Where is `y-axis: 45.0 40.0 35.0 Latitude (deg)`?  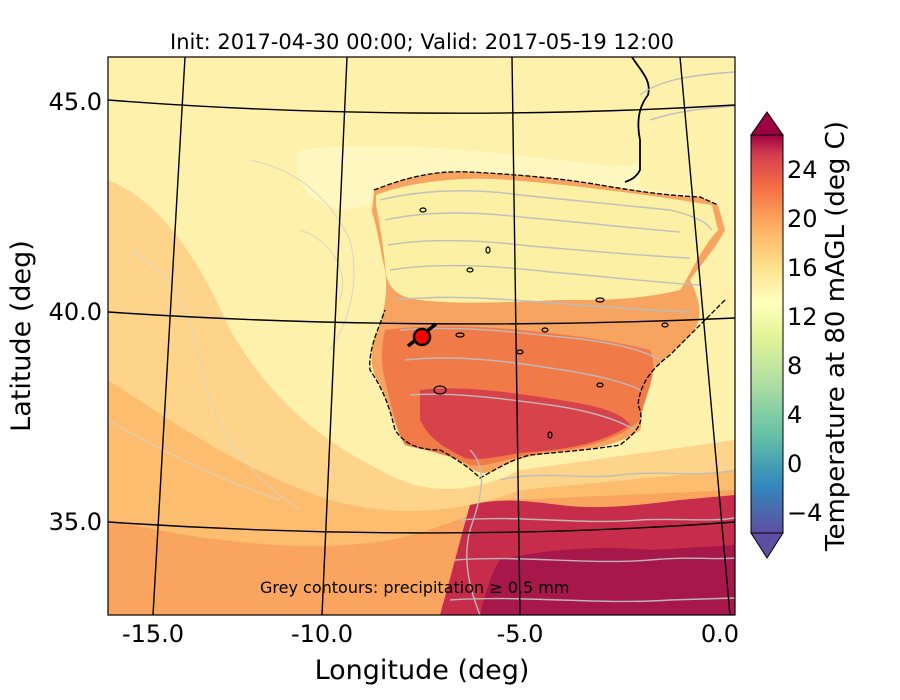
y-axis: 45.0 40.0 35.0 Latitude (deg) is located at coordinates (54, 312).